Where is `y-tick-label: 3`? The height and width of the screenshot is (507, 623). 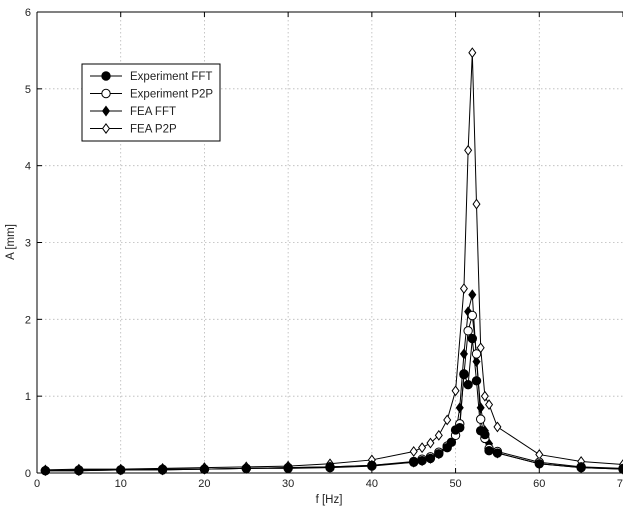
y-tick-label: 3 is located at coordinates (28, 244).